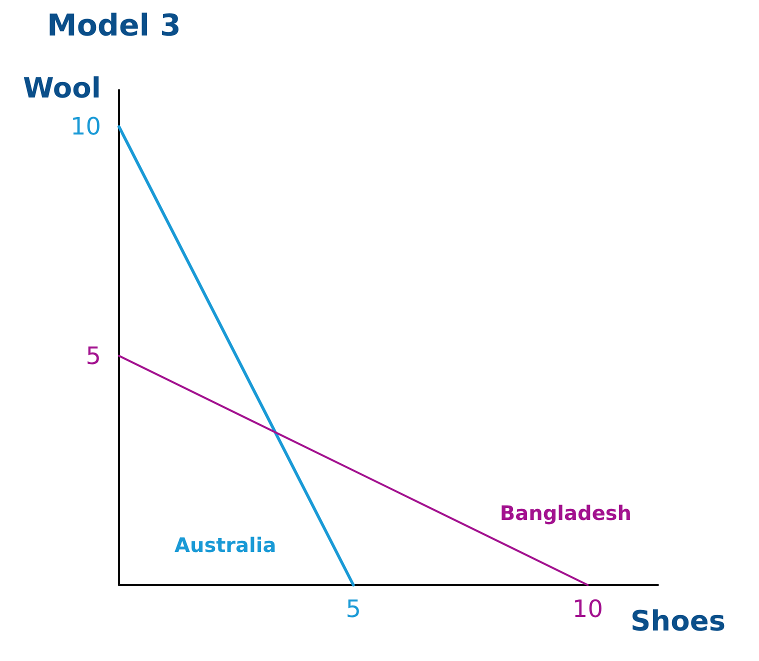  What do you see at coordinates (678, 621) in the screenshot?
I see `x-axis-title: Shoes` at bounding box center [678, 621].